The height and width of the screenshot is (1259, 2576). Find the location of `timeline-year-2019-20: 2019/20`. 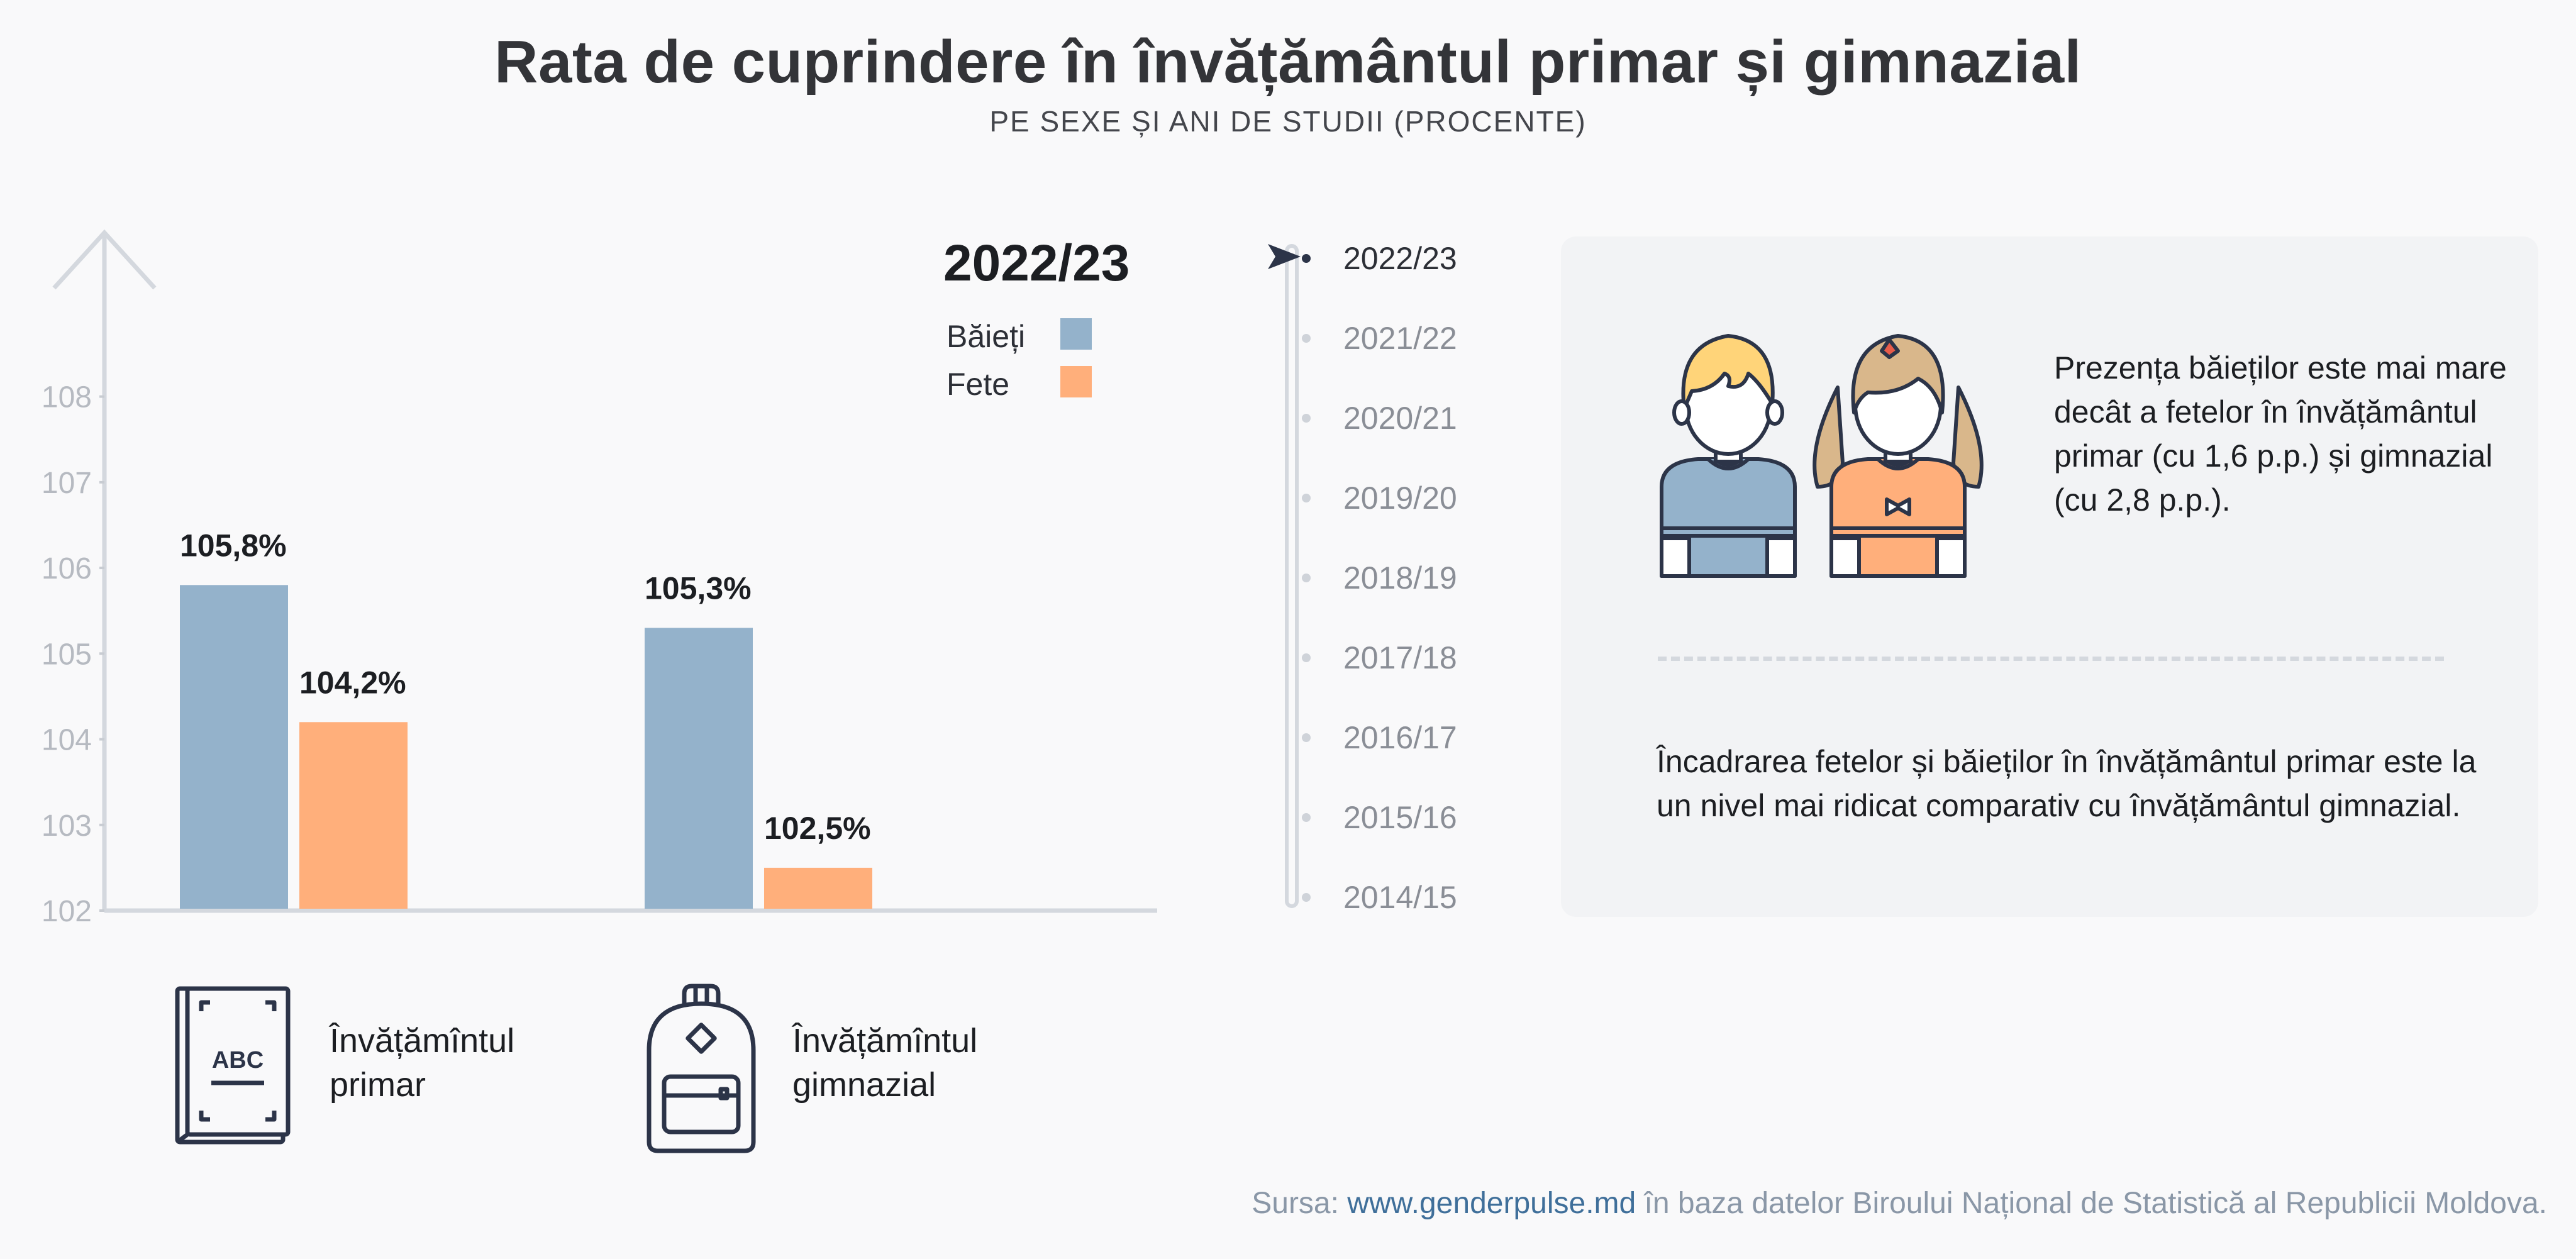

timeline-year-2019-20: 2019/20 is located at coordinates (1396, 499).